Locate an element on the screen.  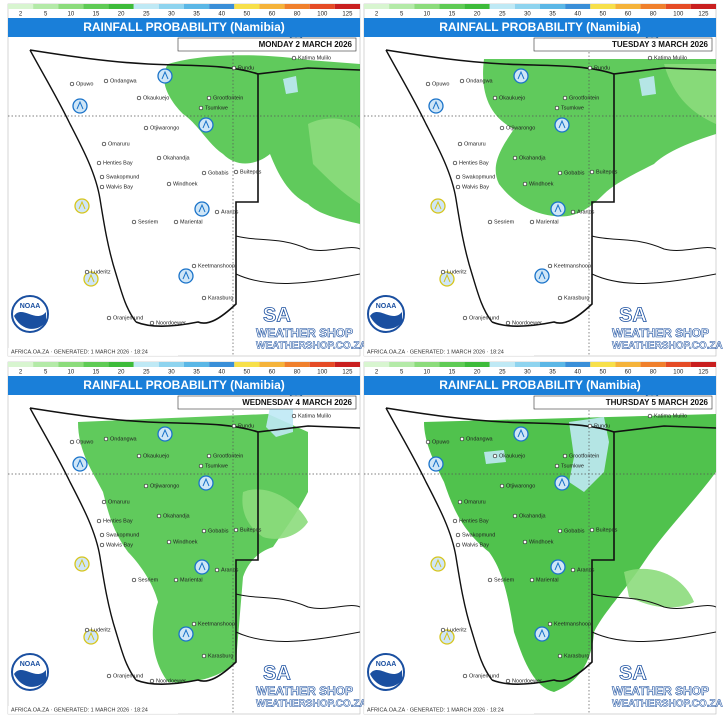
town-label: Katima Mulilo is located at coordinates (314, 416).